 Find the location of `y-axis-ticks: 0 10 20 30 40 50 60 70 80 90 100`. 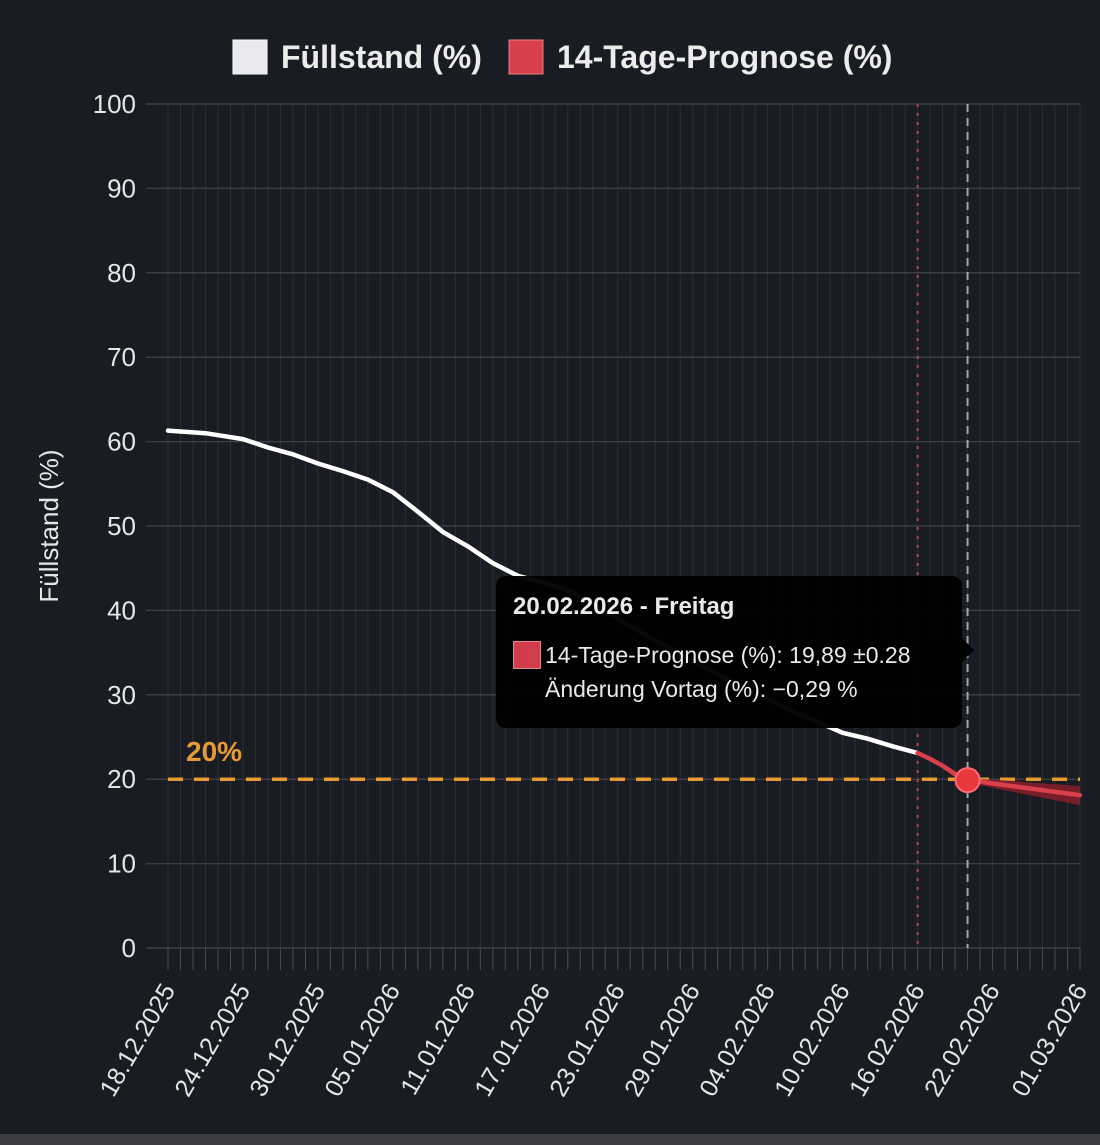

y-axis-ticks: 0 10 20 30 40 50 60 70 80 90 100 is located at coordinates (114, 526).